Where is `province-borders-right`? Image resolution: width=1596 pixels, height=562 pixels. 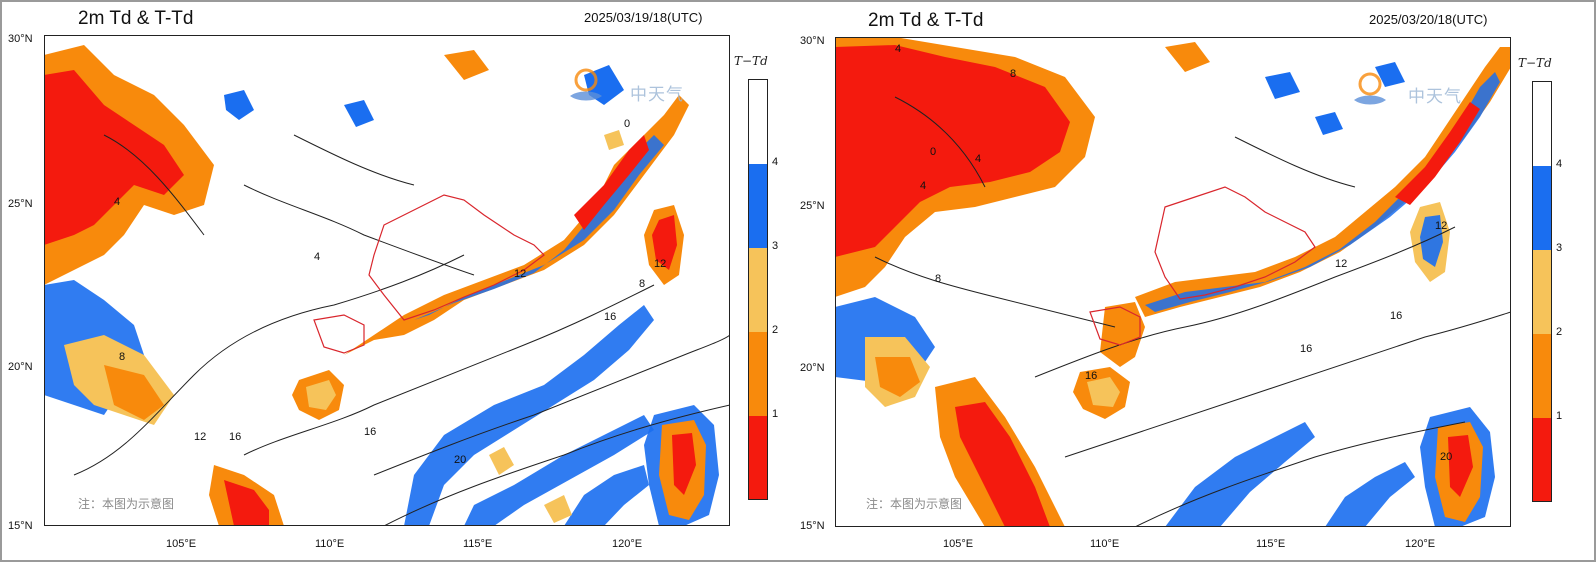 province-borders-right is located at coordinates (1202, 266).